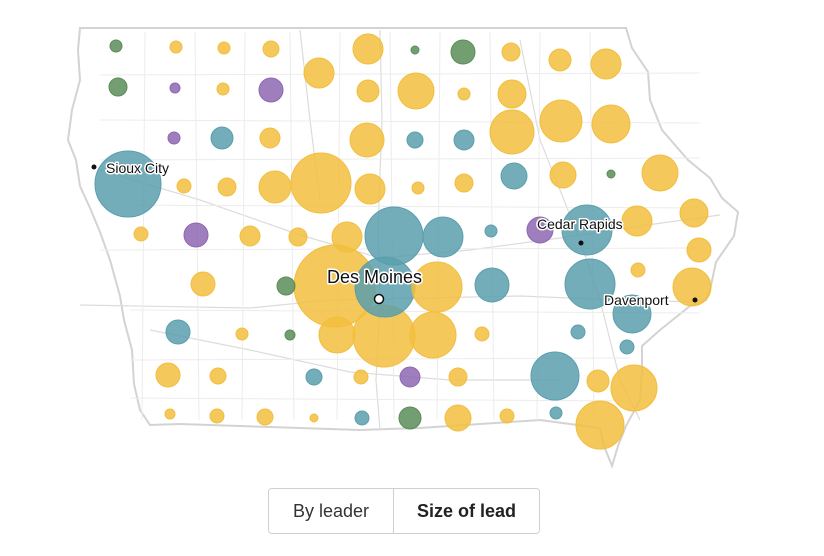 This screenshot has width=824, height=556. What do you see at coordinates (379, 299) in the screenshot?
I see `des-moines-capital-marker` at bounding box center [379, 299].